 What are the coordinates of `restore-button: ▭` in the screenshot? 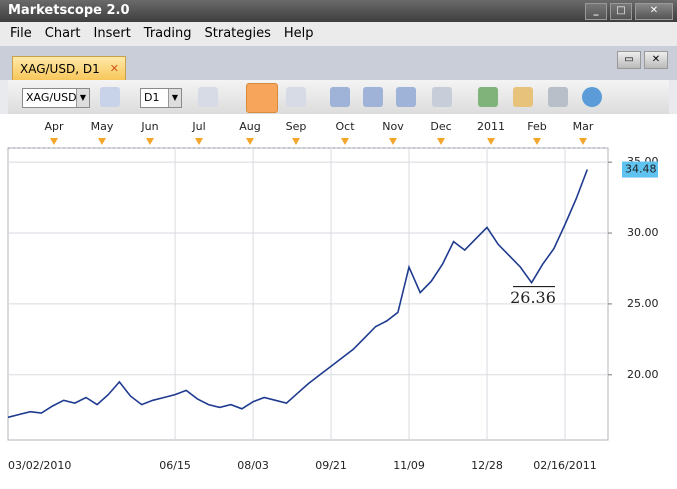 It's located at (629, 60).